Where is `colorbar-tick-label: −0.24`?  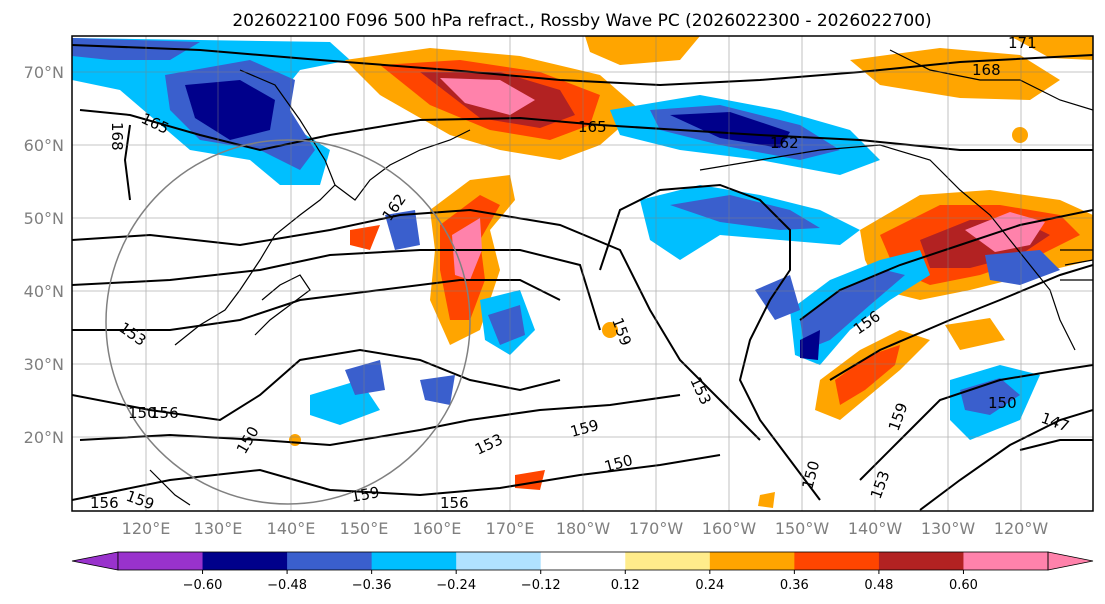 colorbar-tick-label: −0.24 is located at coordinates (456, 585).